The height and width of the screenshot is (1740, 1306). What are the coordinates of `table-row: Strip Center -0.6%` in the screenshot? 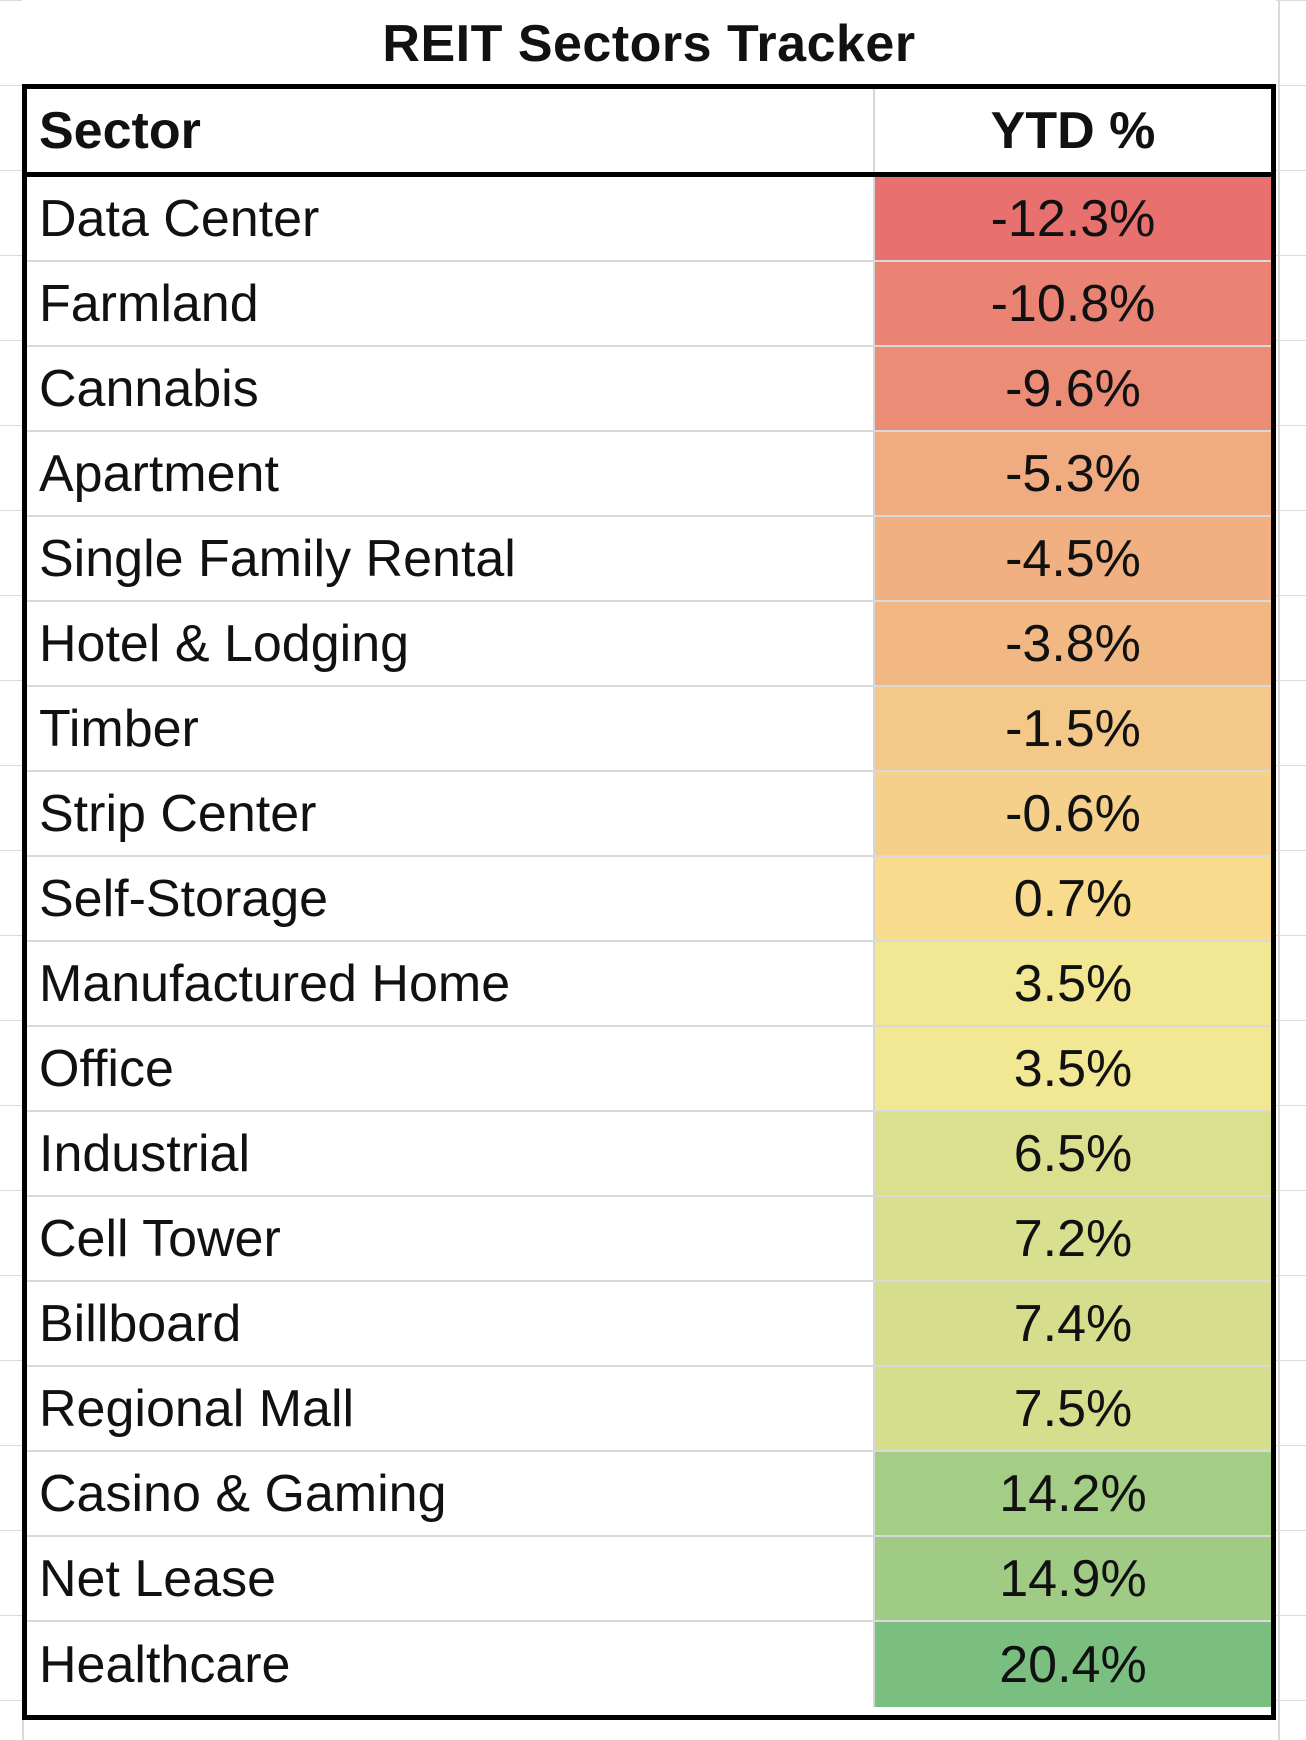 It's located at (649, 814).